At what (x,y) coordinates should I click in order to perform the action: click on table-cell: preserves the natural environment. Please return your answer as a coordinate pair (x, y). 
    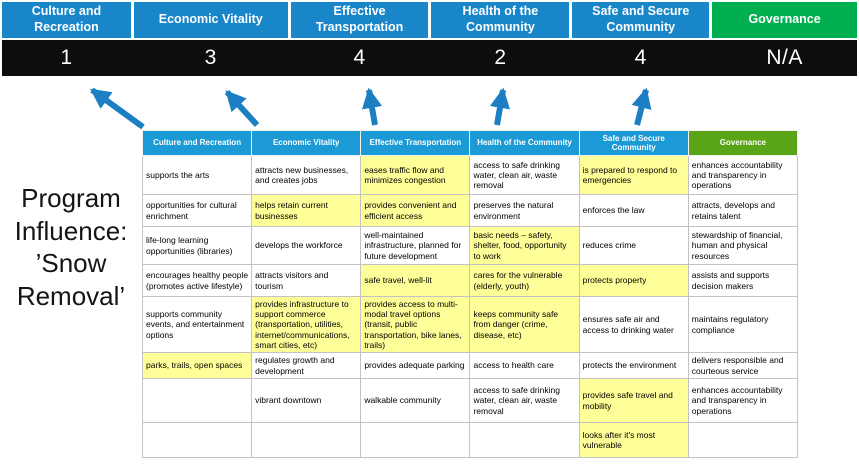
    Looking at the image, I should click on (524, 210).